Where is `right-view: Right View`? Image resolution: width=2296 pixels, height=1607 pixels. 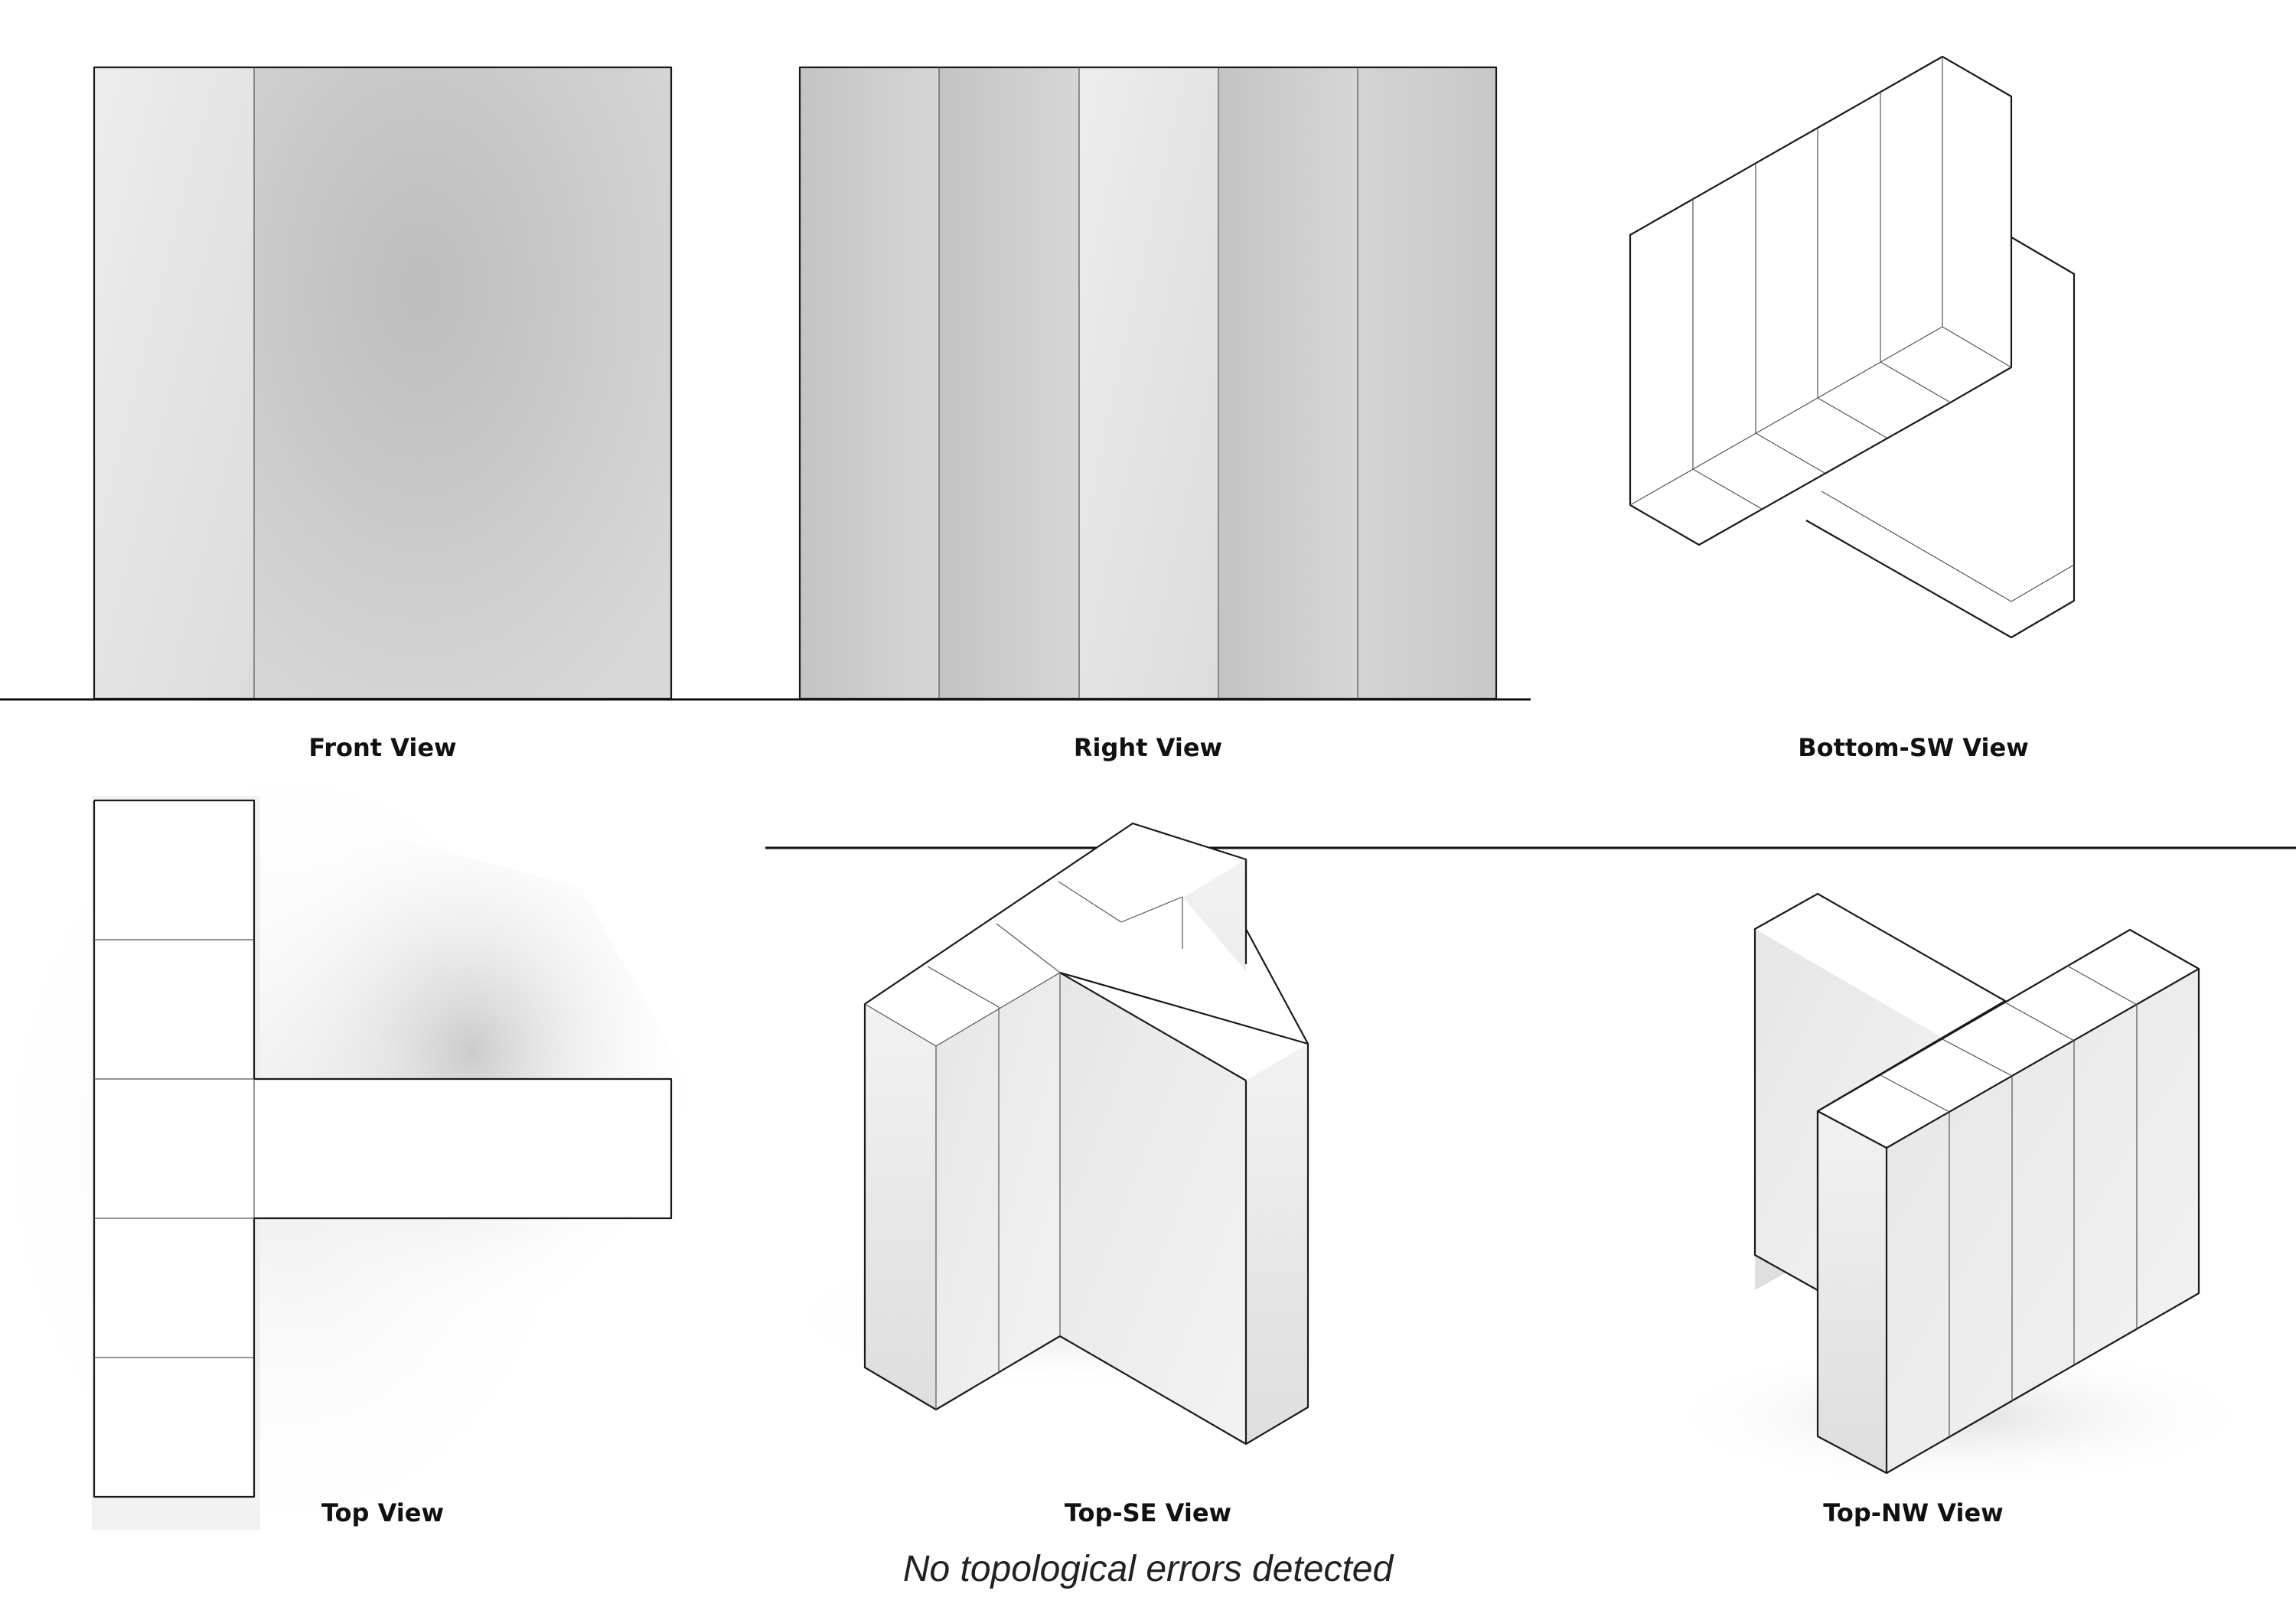
right-view: Right View is located at coordinates (1148, 414).